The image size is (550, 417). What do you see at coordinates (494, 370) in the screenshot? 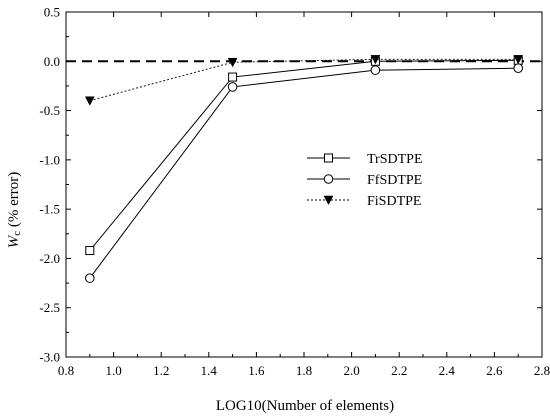
I see `x-tick-label: 2.6` at bounding box center [494, 370].